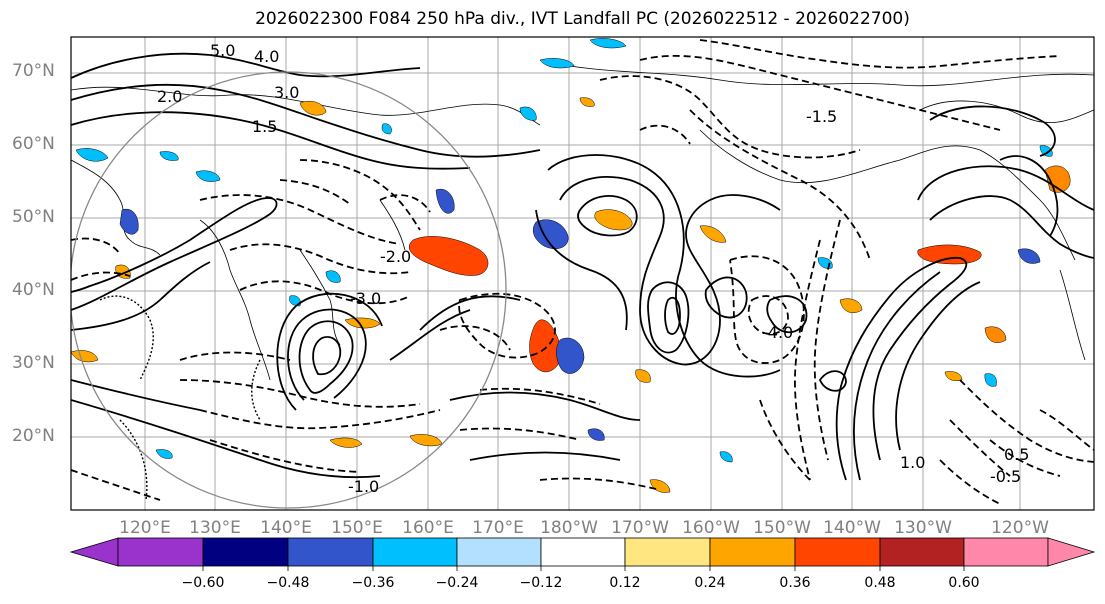 The height and width of the screenshot is (604, 1105). I want to click on lon-label: 180°W, so click(569, 528).